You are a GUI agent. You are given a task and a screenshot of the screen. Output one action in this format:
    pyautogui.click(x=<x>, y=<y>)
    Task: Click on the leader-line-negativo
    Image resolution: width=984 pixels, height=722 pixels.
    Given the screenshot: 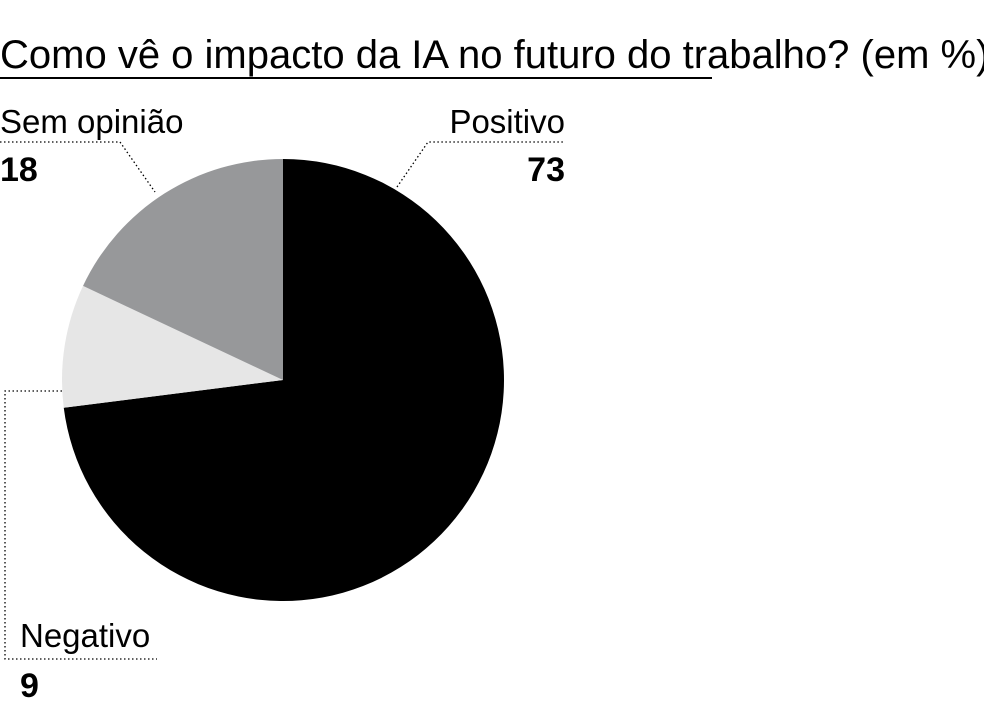 What is the action you would take?
    pyautogui.click(x=80, y=525)
    